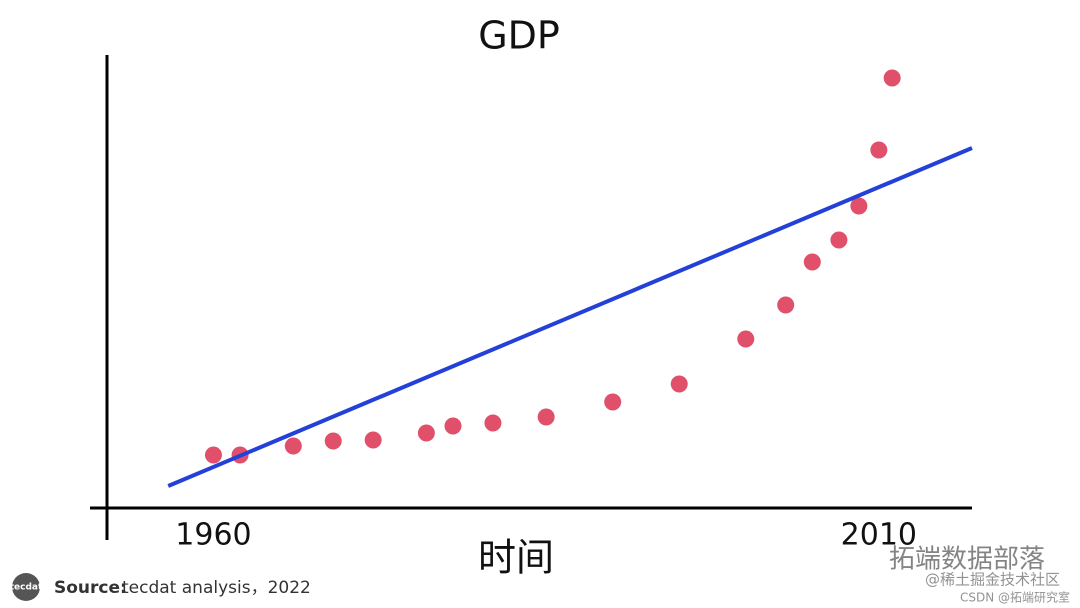 This screenshot has width=1080, height=608. Describe the element at coordinates (516, 558) in the screenshot. I see `x-axis-label: 时间` at that location.